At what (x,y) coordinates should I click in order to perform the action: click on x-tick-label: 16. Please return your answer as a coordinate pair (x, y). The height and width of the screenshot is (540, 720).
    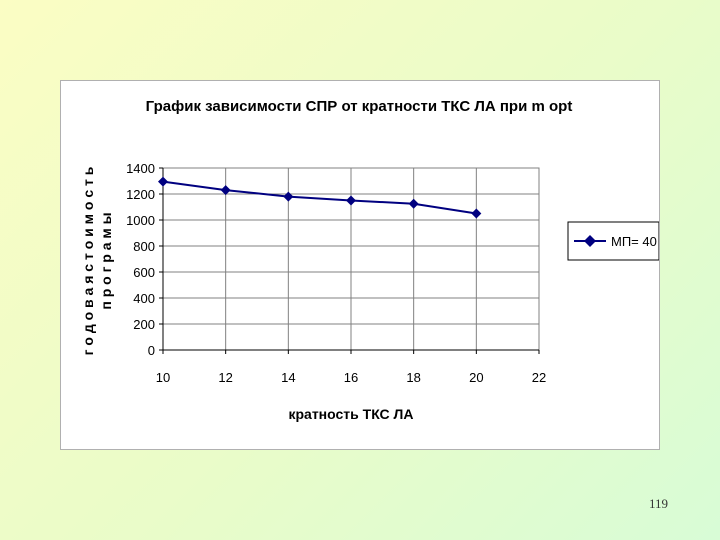
    Looking at the image, I should click on (351, 377).